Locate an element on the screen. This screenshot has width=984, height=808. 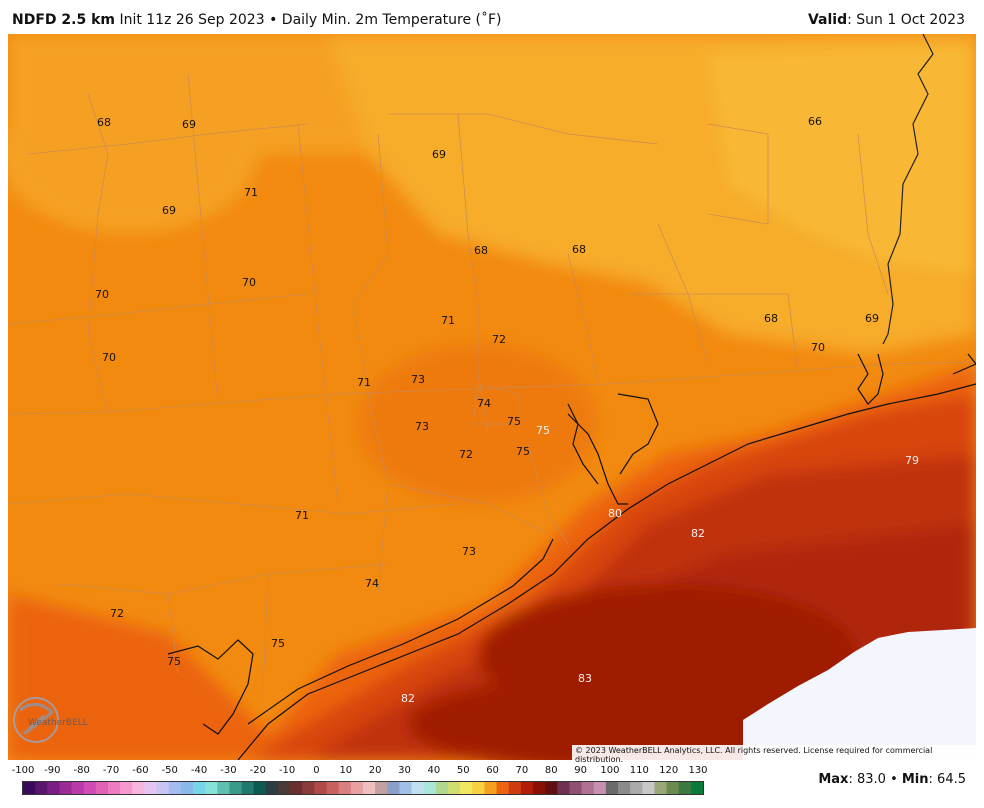
temperature-label: 82 is located at coordinates (408, 698).